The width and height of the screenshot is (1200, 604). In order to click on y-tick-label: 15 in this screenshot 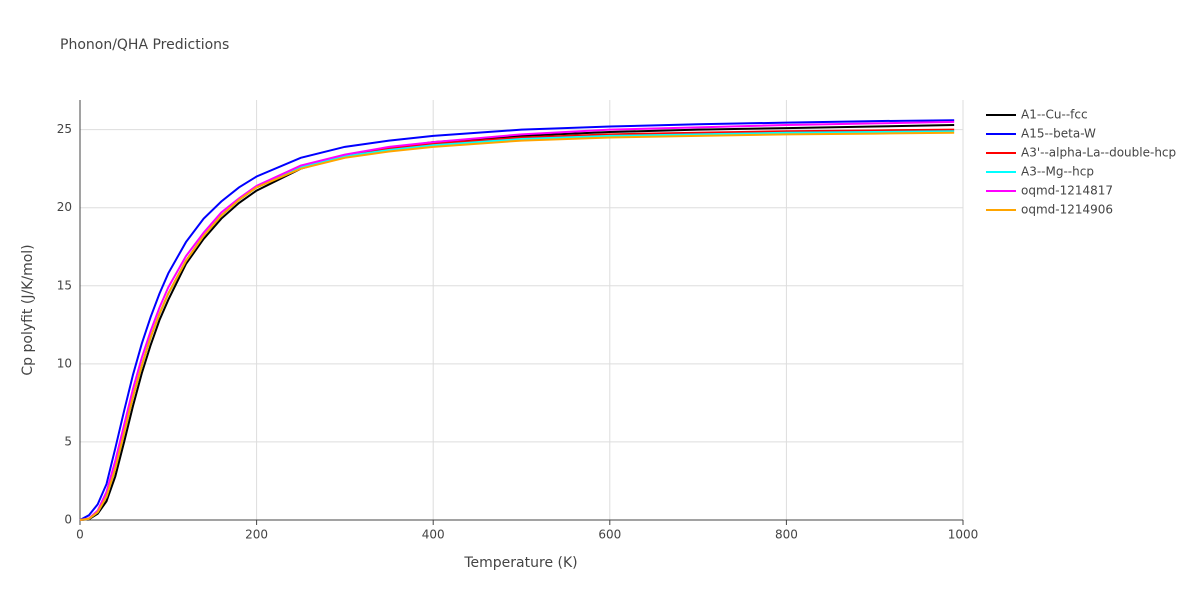, I will do `click(64, 285)`.